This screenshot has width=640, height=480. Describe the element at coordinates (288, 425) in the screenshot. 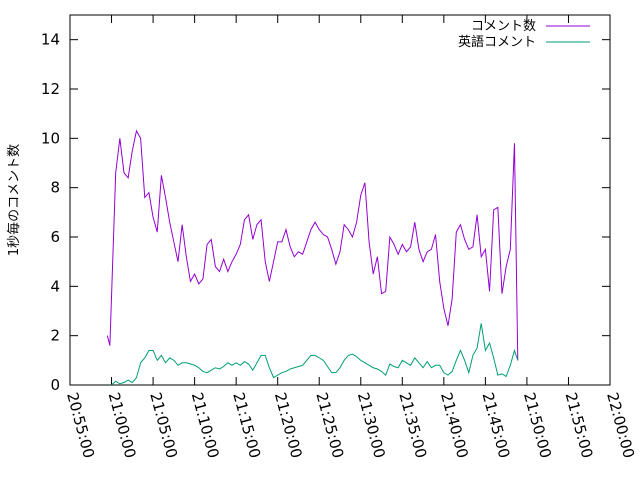

I see `x-tick-label: 21:20:00` at that location.